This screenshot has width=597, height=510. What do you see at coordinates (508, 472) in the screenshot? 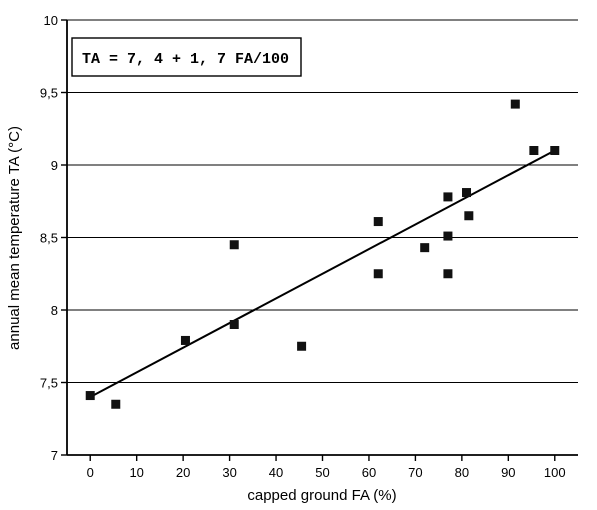
I see `x-tick-label: 90` at bounding box center [508, 472].